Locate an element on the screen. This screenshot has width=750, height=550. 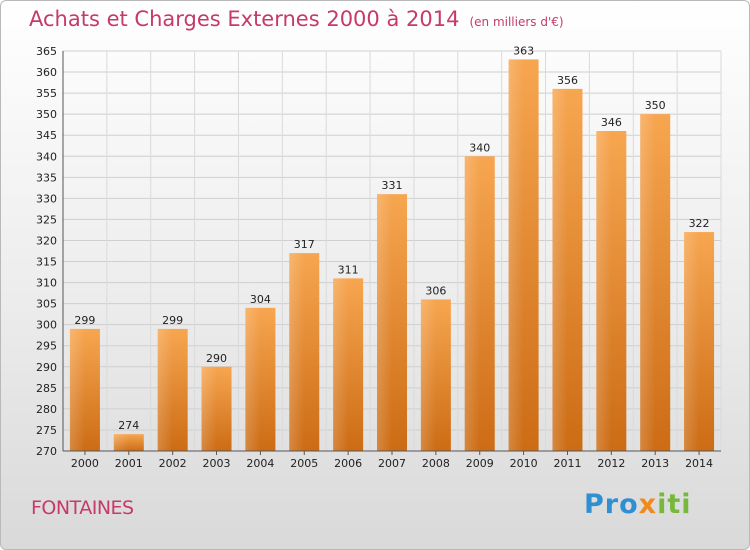
x-tick-label: 2002 is located at coordinates (173, 463).